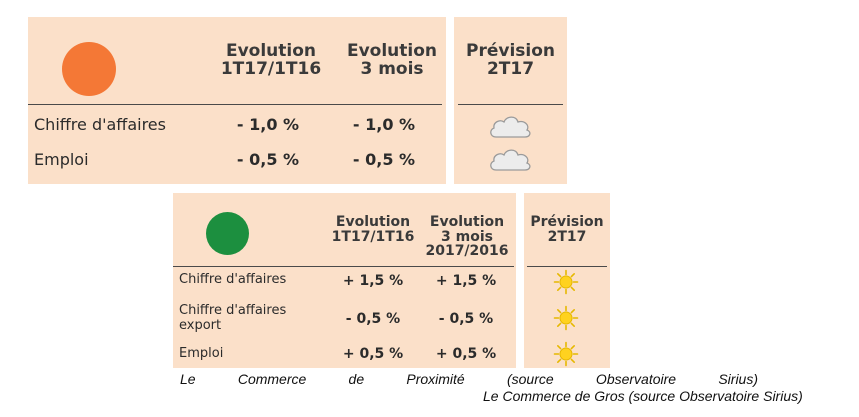  What do you see at coordinates (200, 325) in the screenshot?
I see `bottom-row2-label-line2: export` at bounding box center [200, 325].